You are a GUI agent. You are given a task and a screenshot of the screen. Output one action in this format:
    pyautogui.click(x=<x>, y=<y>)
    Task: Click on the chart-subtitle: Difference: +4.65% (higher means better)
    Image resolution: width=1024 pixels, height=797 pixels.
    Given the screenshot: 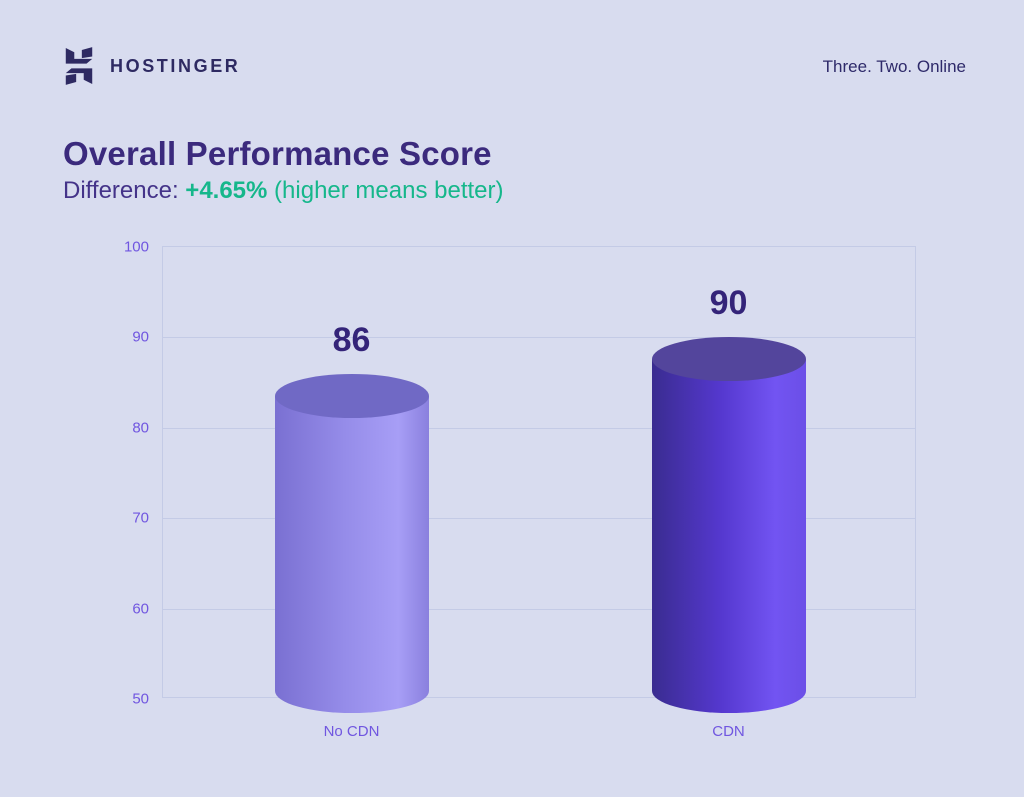 What is the action you would take?
    pyautogui.click(x=283, y=191)
    